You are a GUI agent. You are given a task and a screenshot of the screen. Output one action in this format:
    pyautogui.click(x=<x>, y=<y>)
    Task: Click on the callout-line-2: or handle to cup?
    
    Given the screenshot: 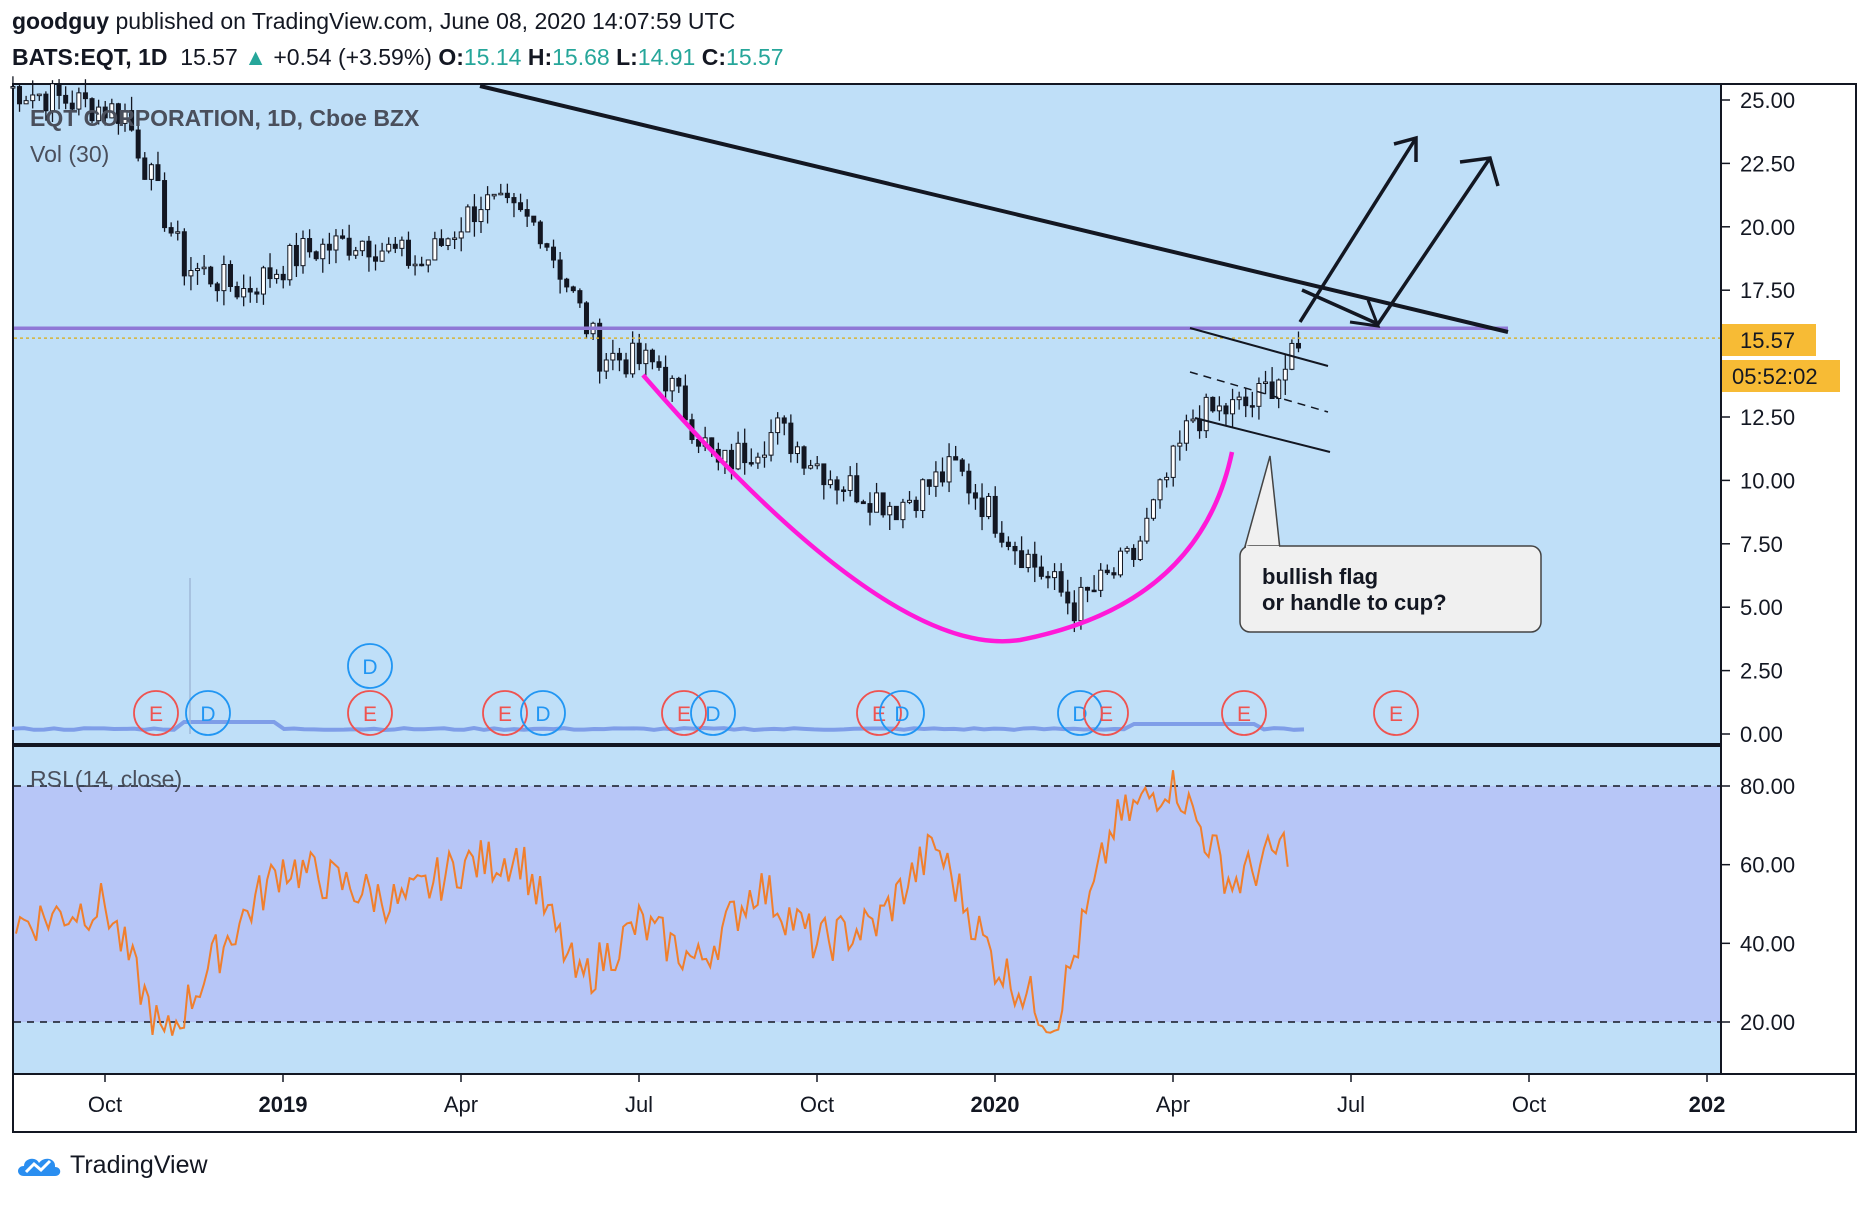 What is the action you would take?
    pyautogui.click(x=1354, y=602)
    